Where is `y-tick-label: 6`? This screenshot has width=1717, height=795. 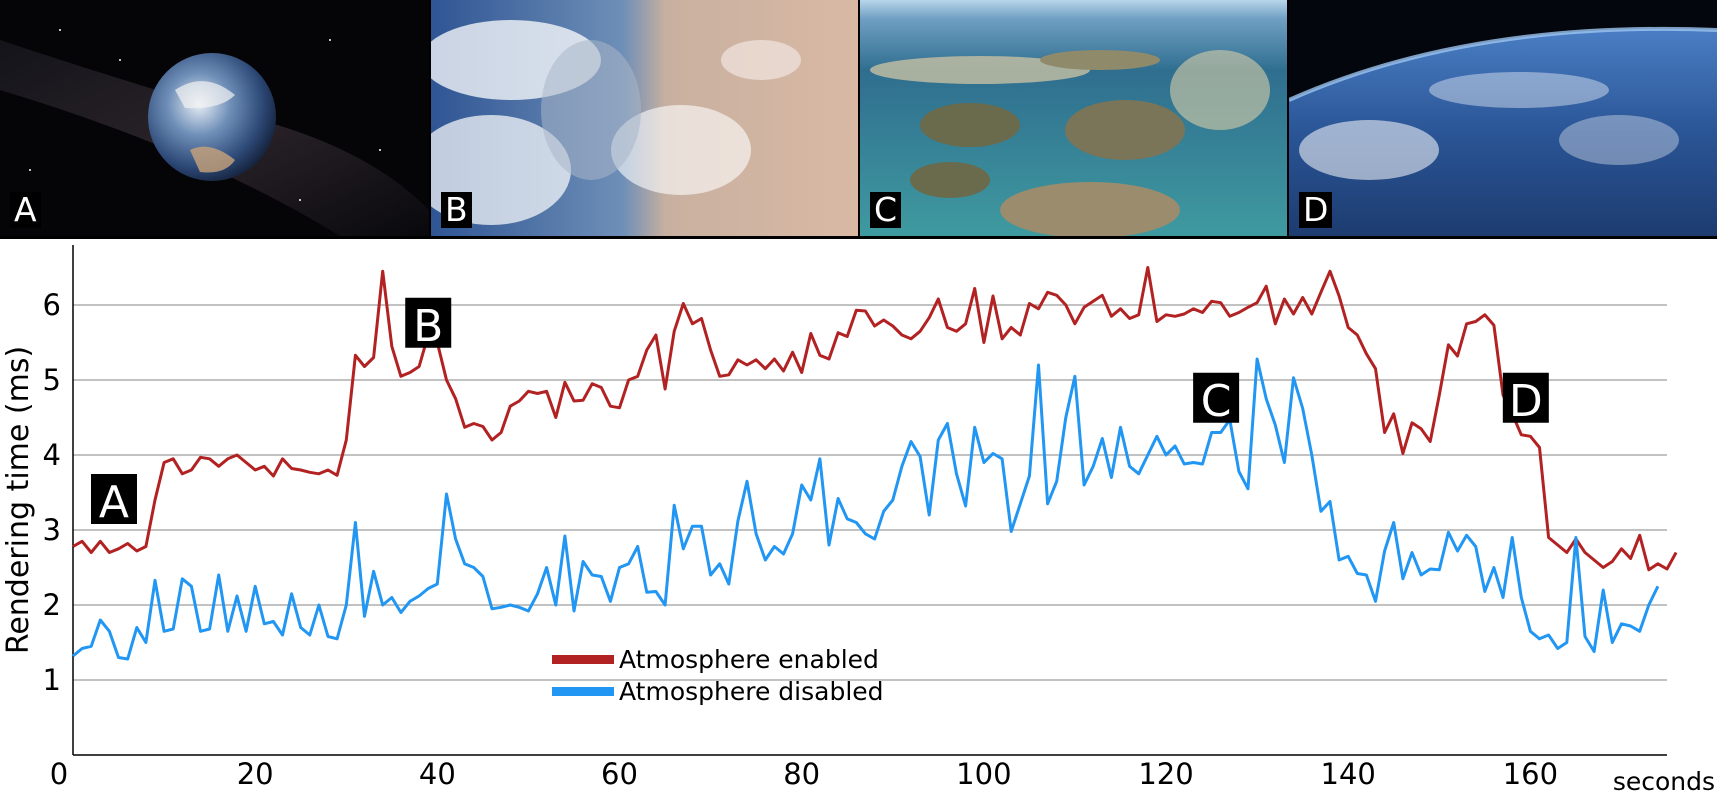 y-tick-label: 6 is located at coordinates (52, 305).